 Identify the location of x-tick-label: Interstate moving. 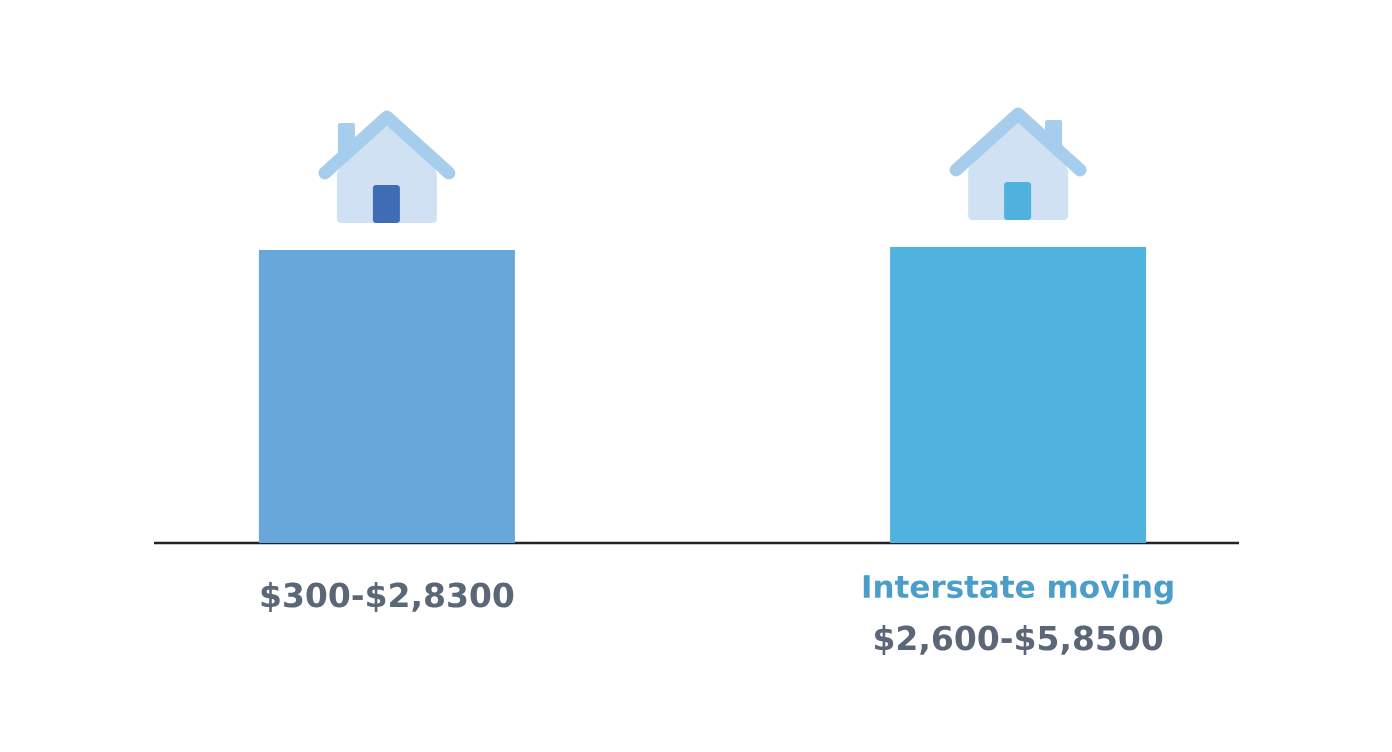
(1018, 589).